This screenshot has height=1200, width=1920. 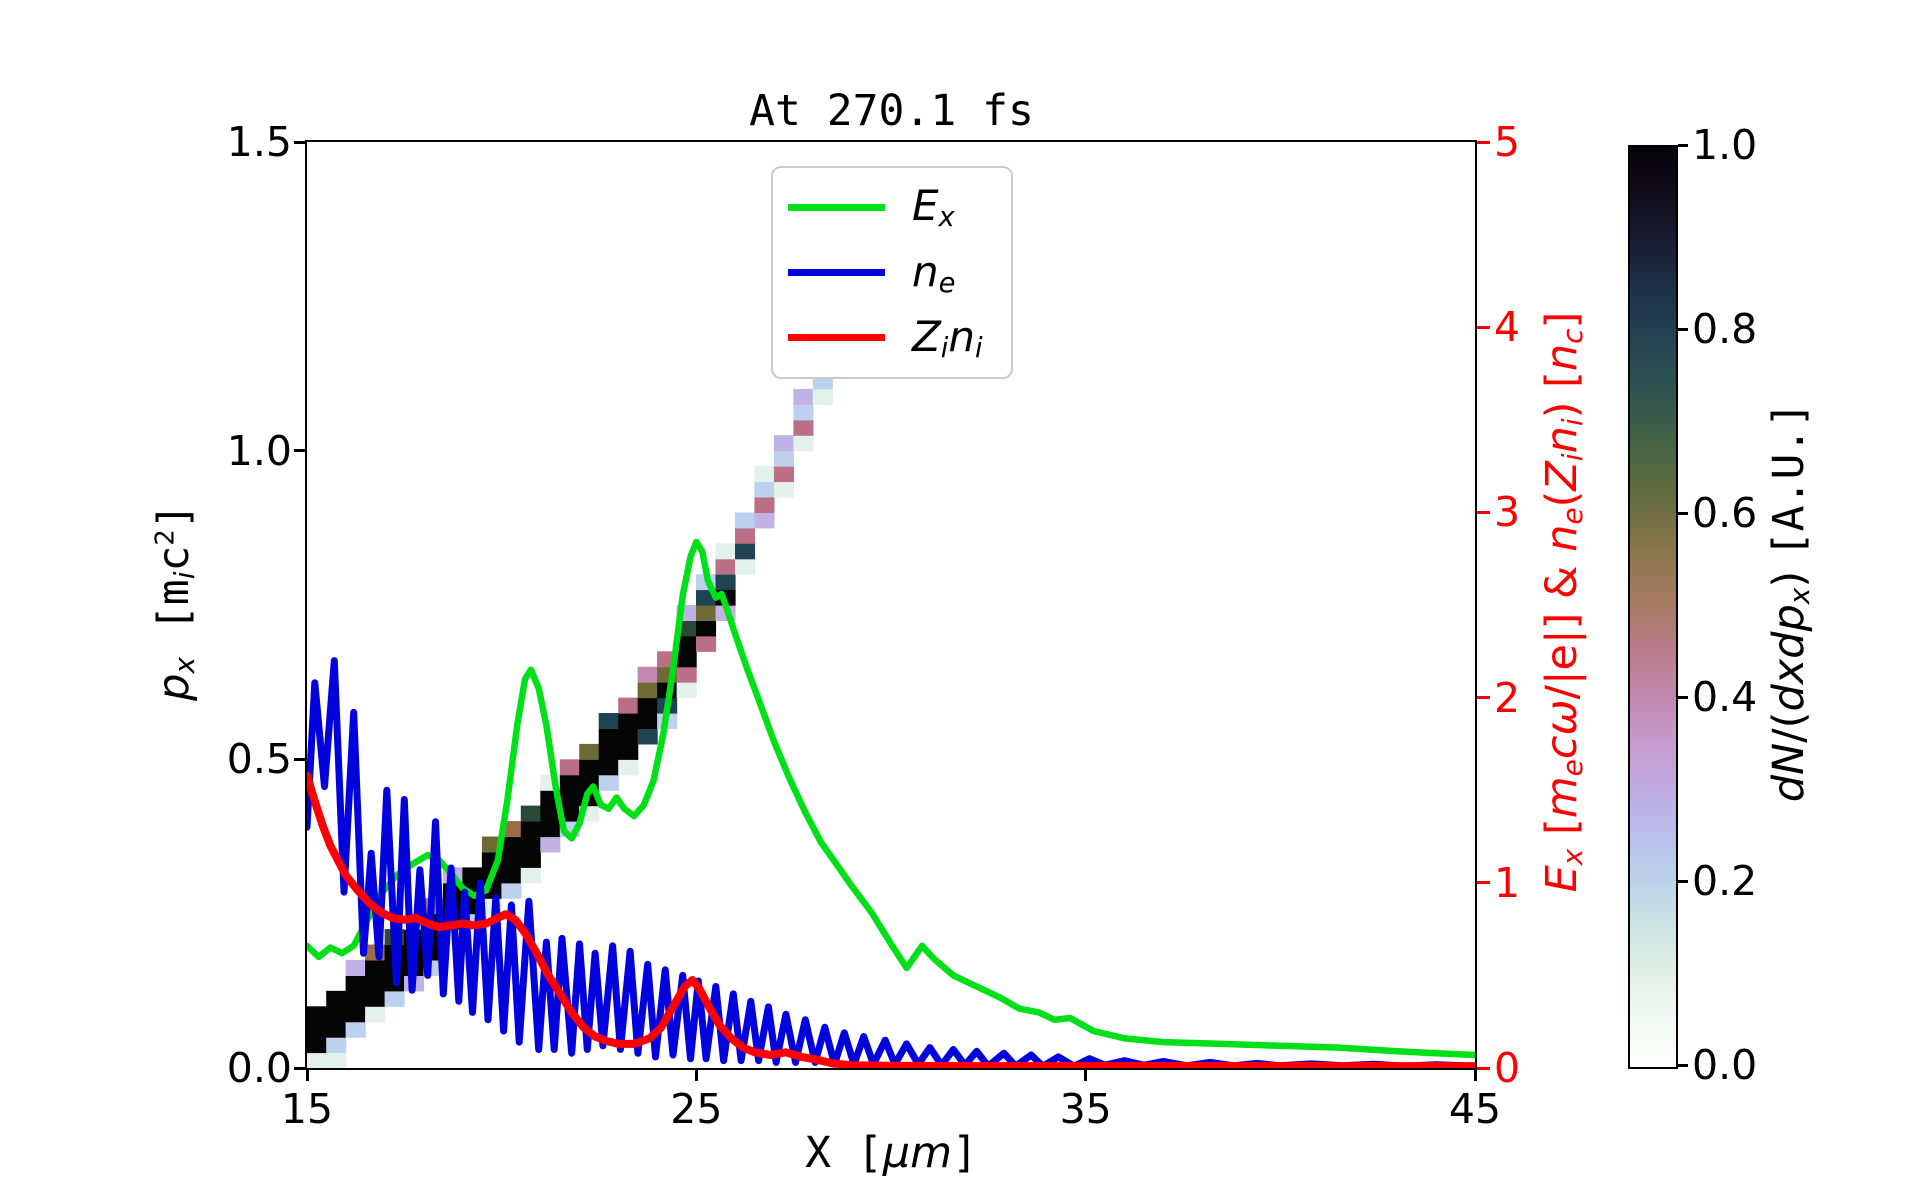 What do you see at coordinates (1788, 658) in the screenshot?
I see `label-segment: dxdp` at bounding box center [1788, 658].